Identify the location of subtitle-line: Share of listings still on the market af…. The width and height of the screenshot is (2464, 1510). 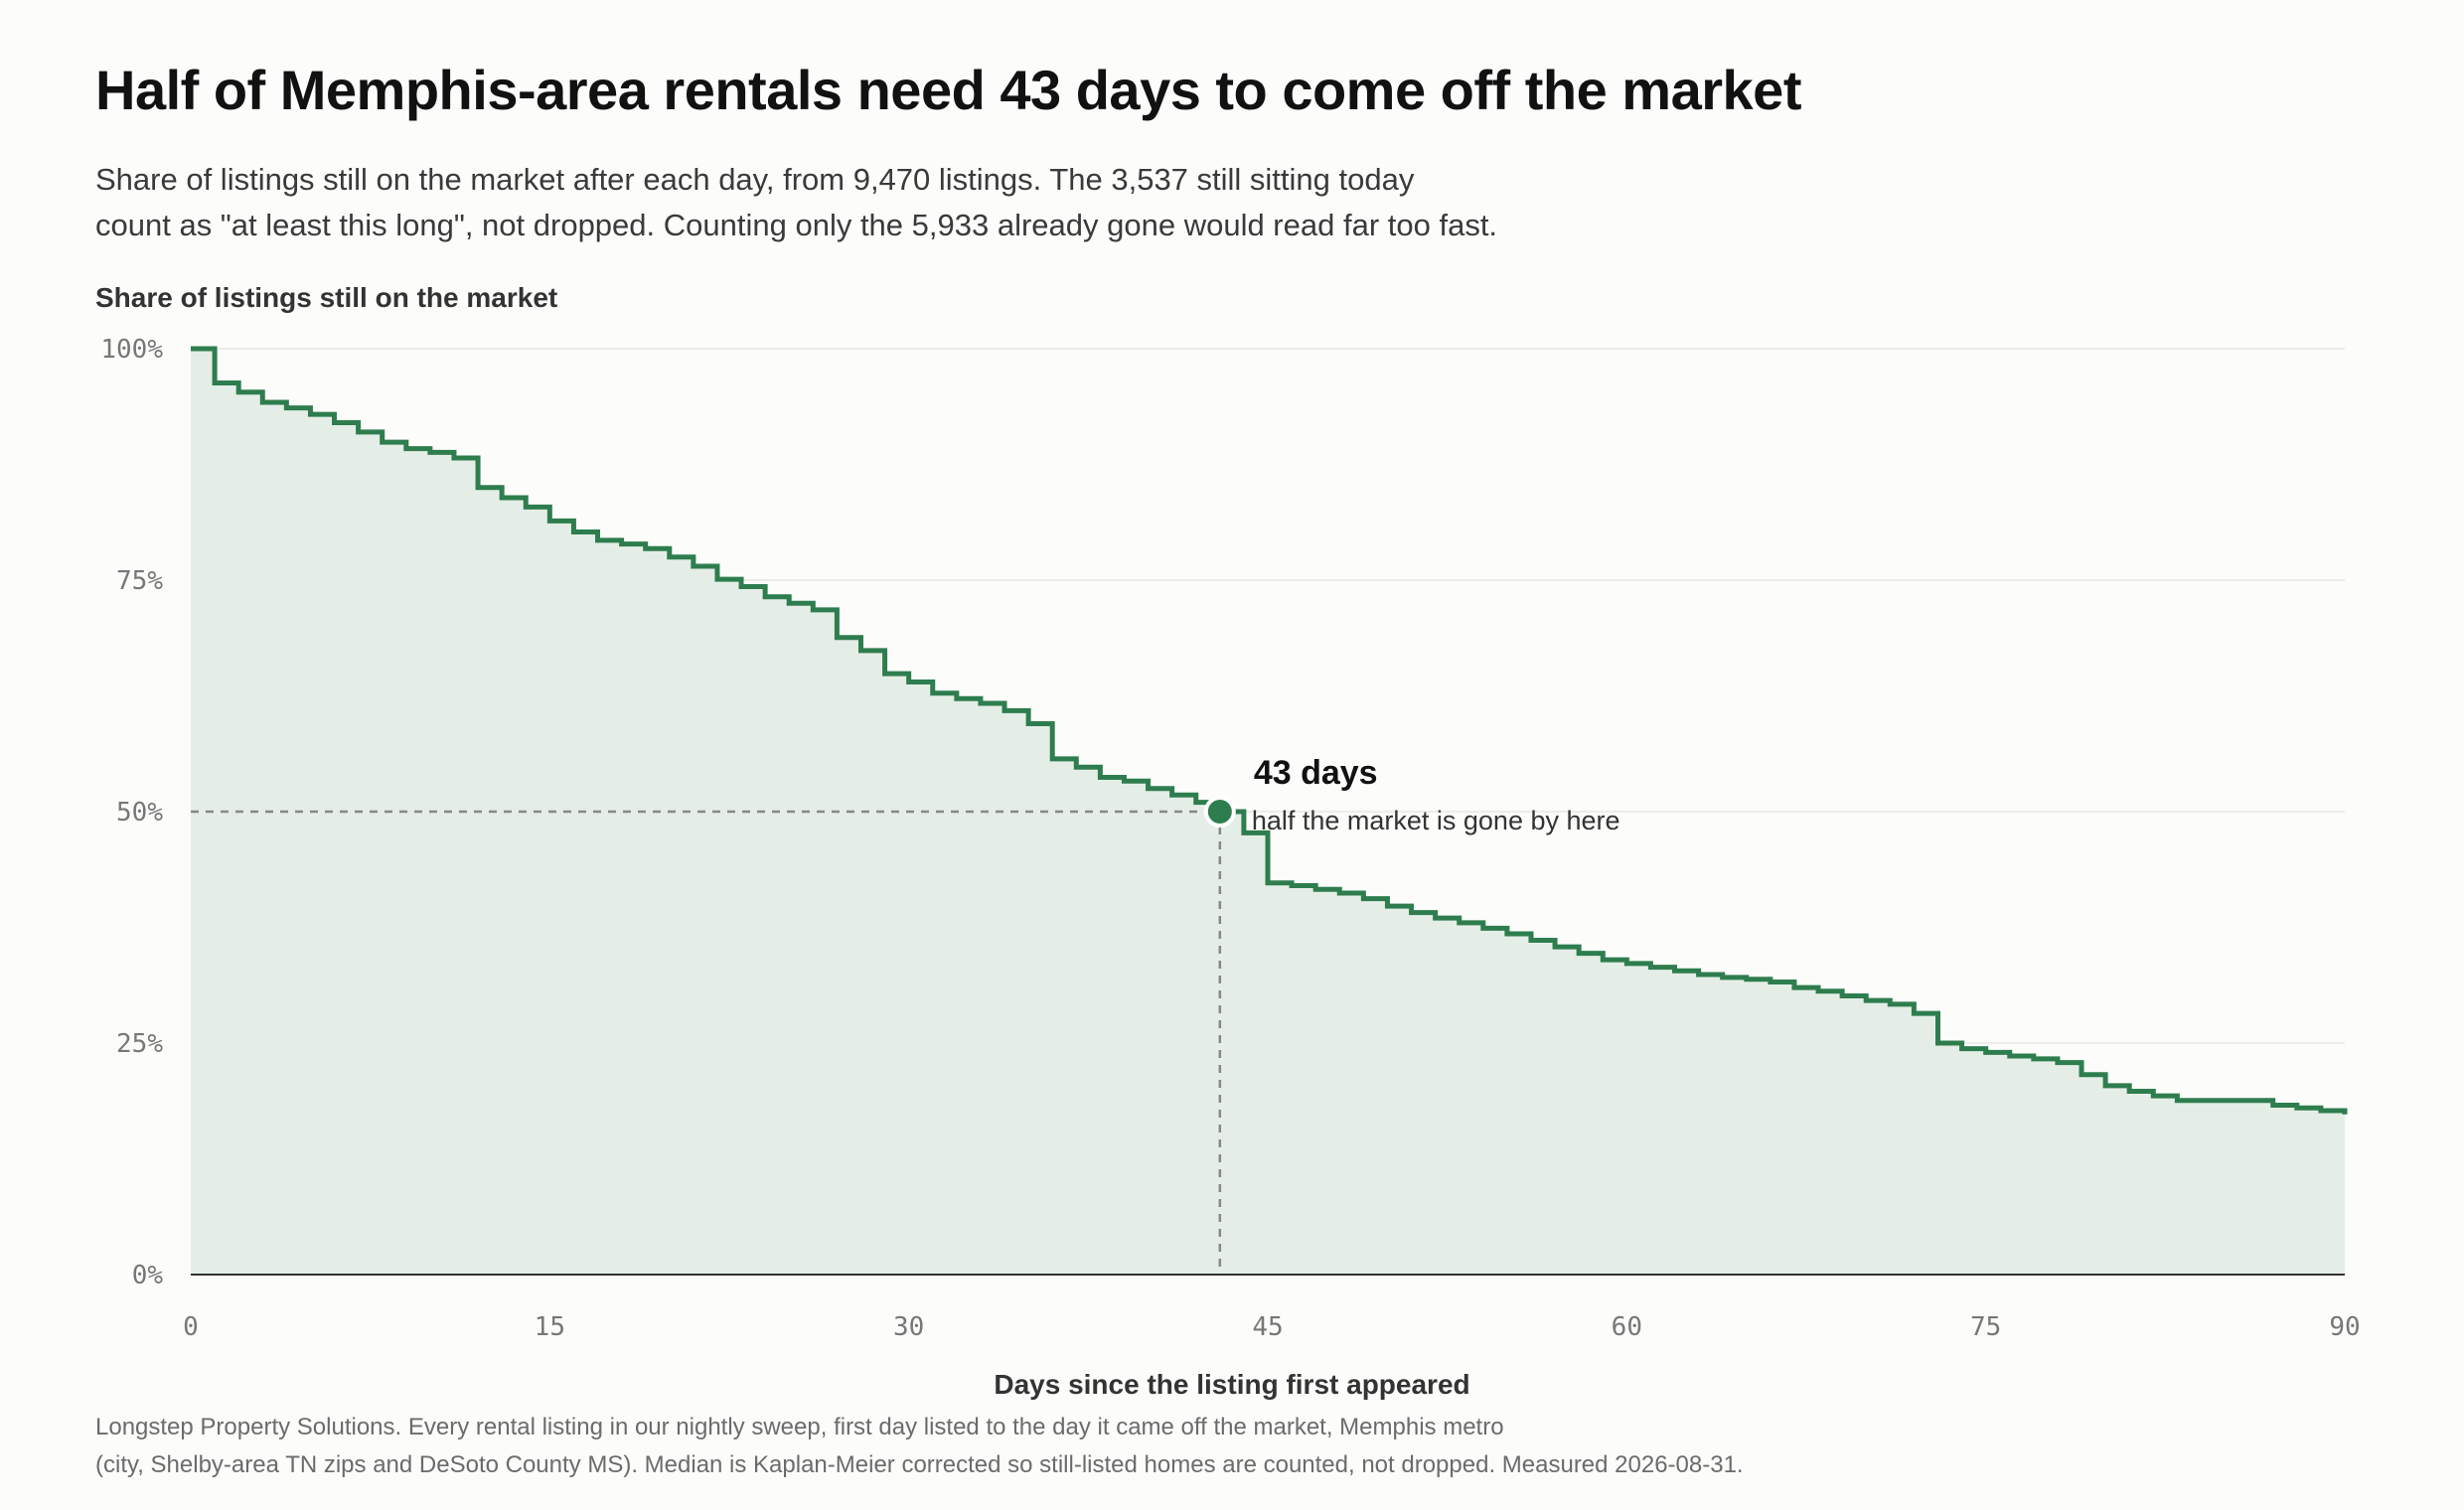
(755, 180).